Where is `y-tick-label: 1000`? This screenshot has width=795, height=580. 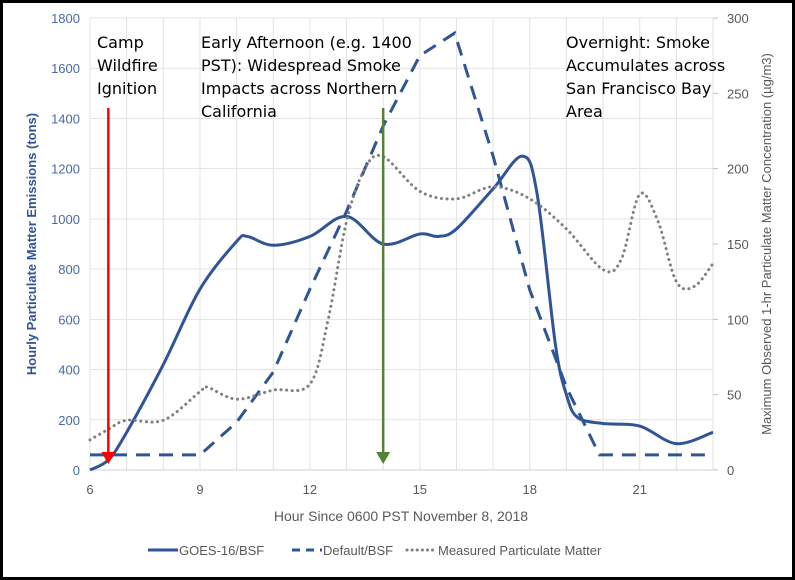
y-tick-label: 1000 is located at coordinates (65, 219).